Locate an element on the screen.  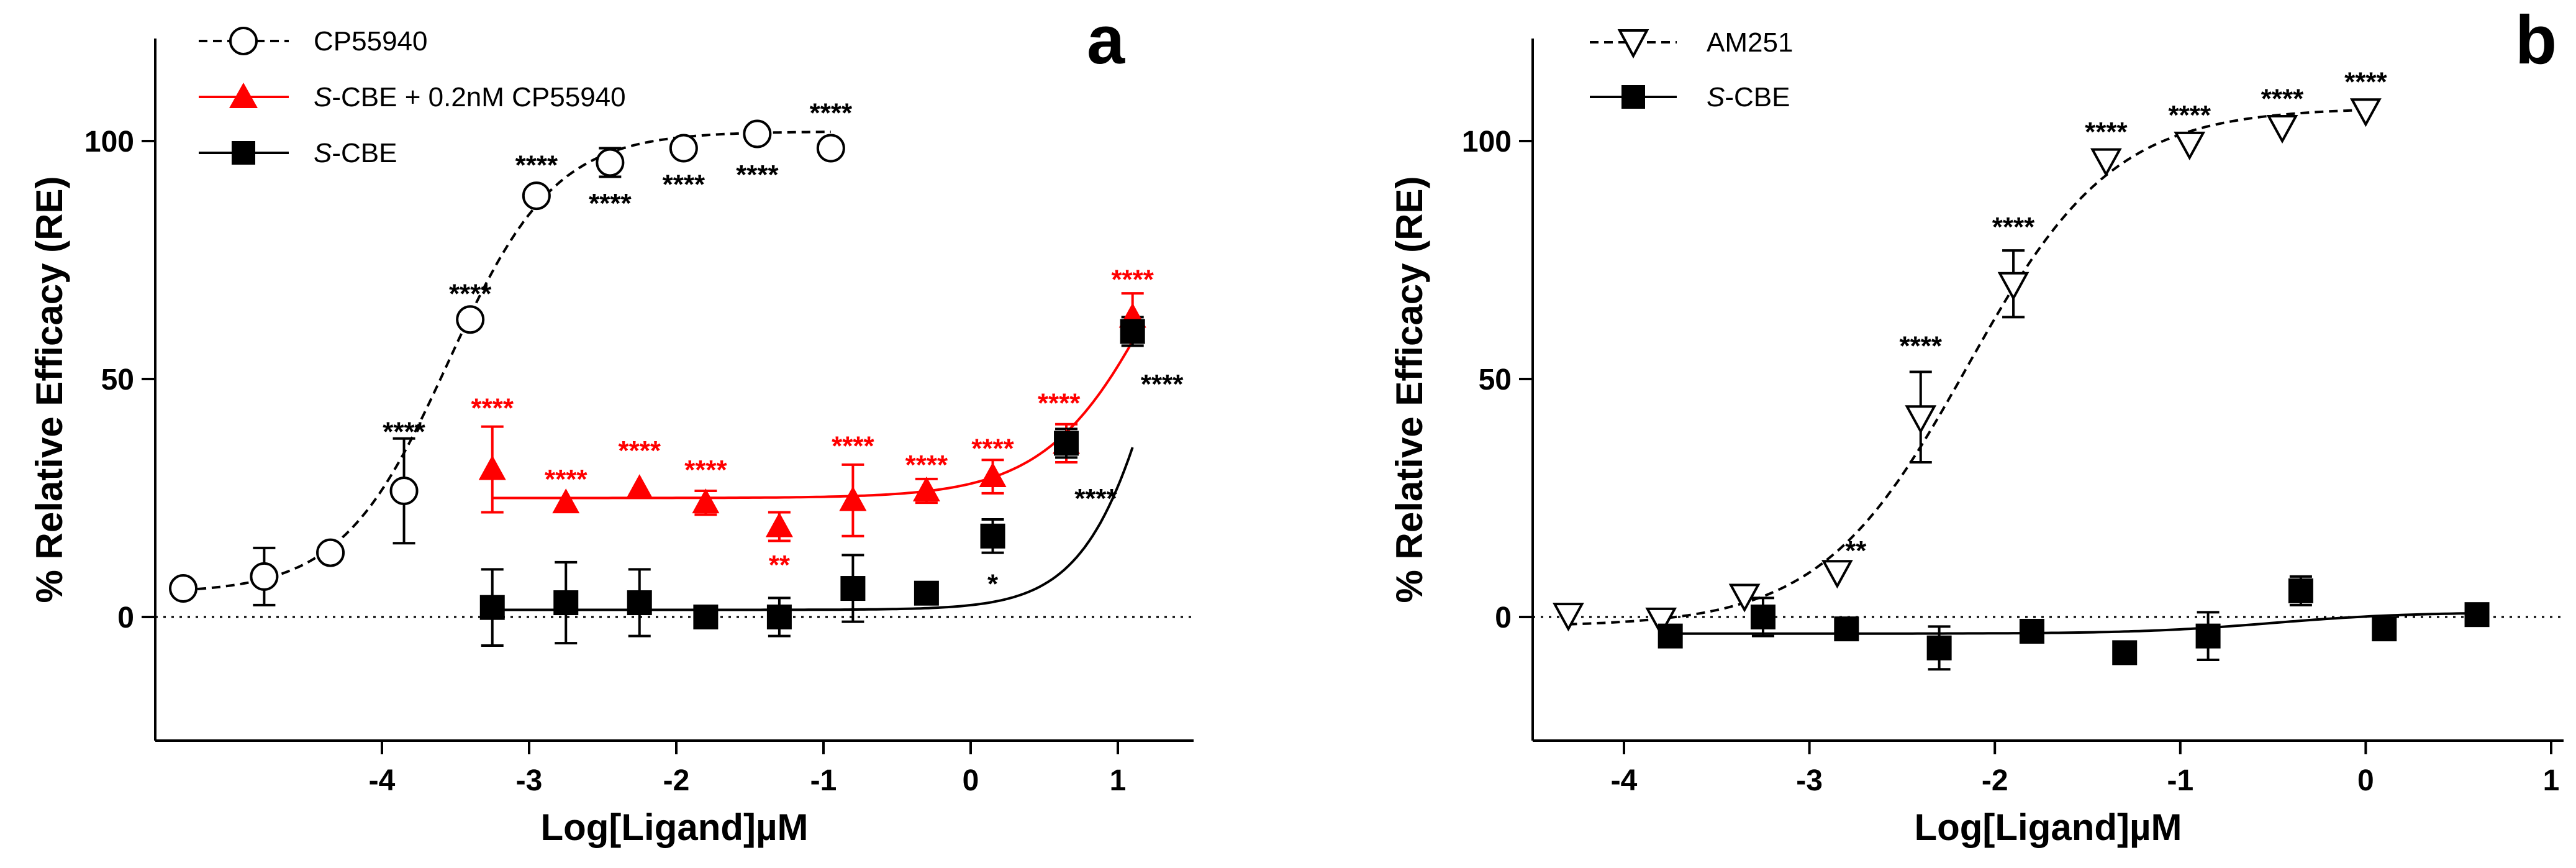
legend-marker-b-scbe is located at coordinates (1633, 97).